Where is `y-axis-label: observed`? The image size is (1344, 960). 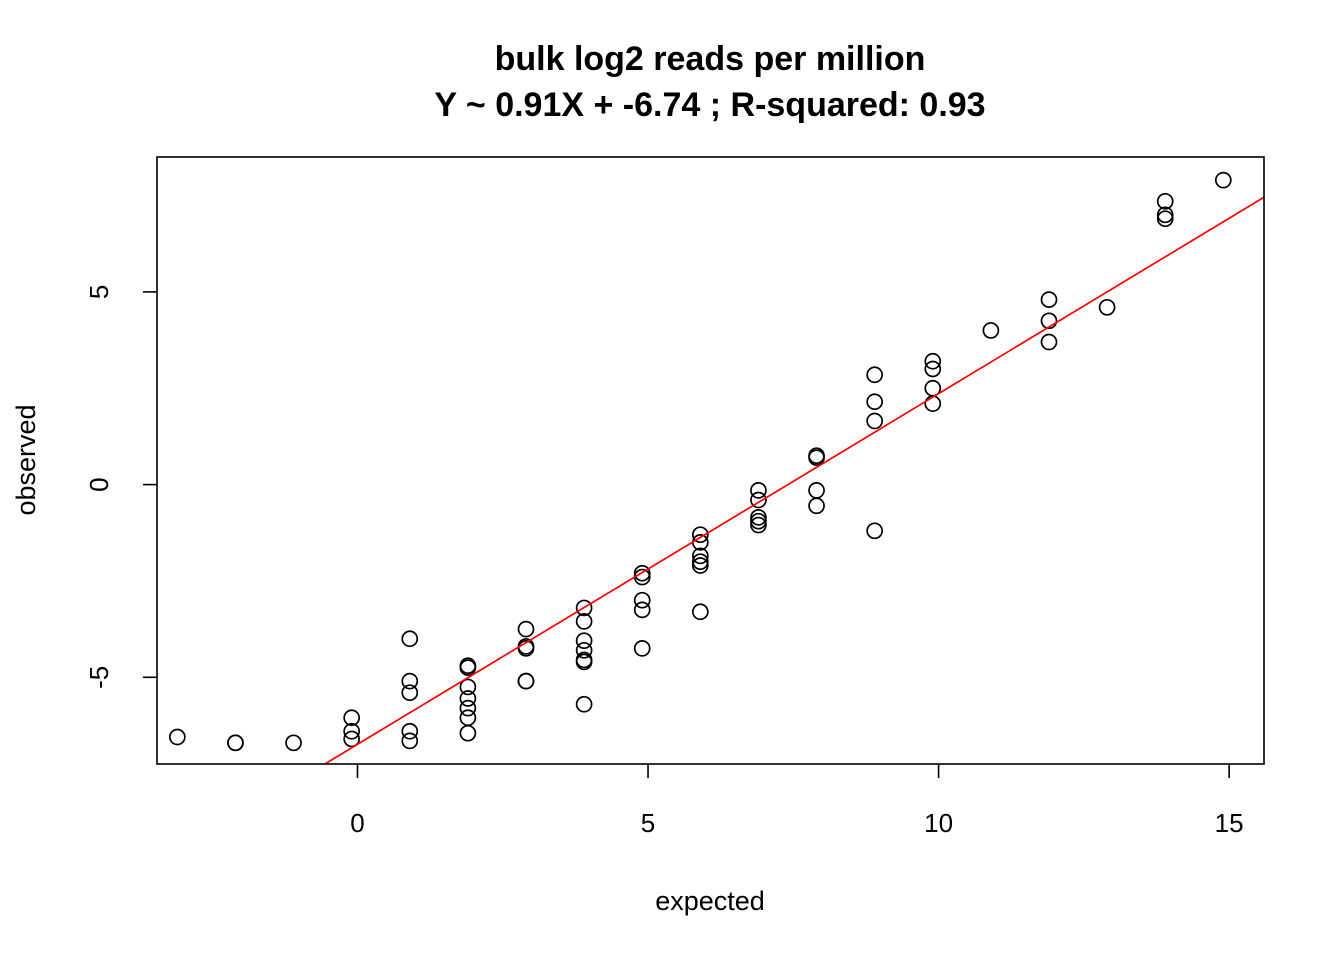 y-axis-label: observed is located at coordinates (26, 459).